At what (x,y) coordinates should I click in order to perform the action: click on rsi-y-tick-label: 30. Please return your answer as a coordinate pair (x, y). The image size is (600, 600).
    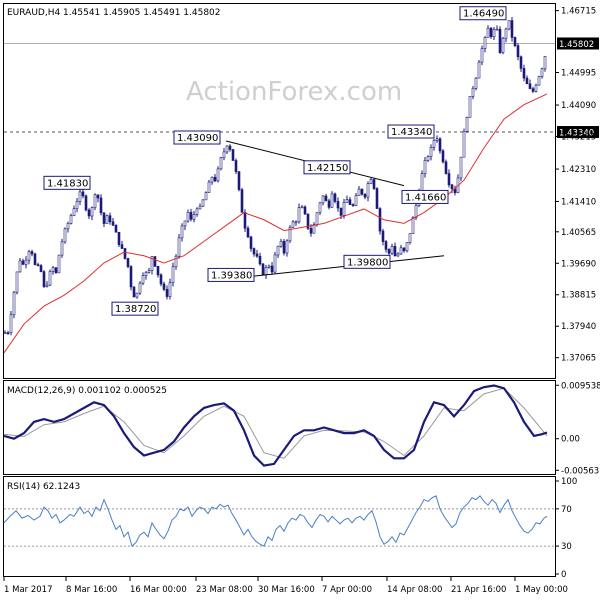
    Looking at the image, I should click on (566, 547).